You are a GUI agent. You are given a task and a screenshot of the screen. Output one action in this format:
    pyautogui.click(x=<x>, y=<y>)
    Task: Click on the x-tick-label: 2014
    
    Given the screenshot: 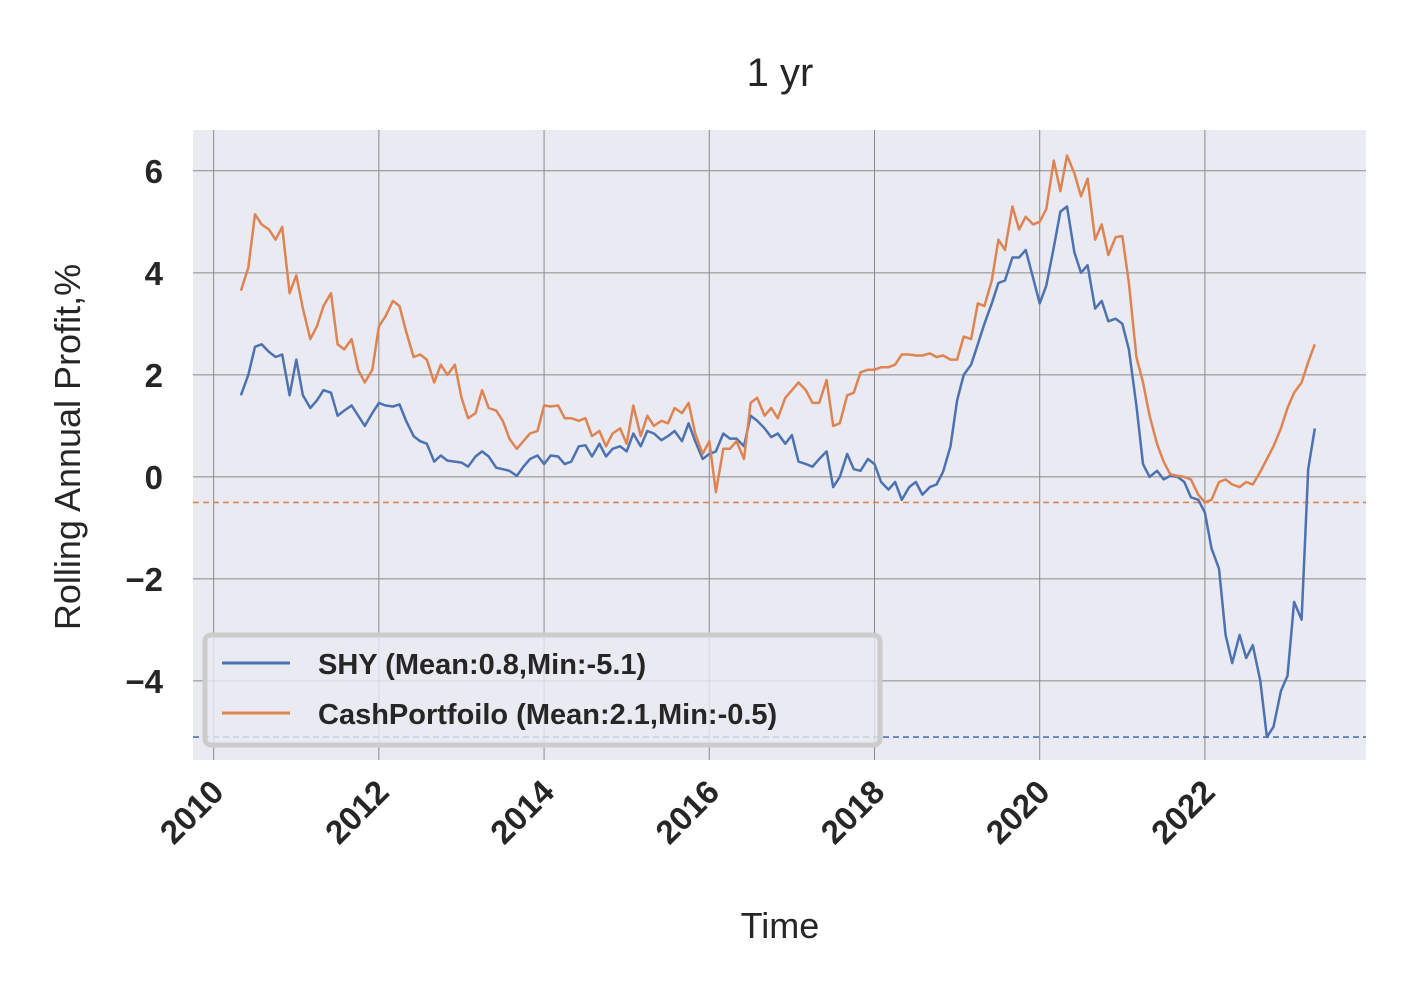 What is the action you would take?
    pyautogui.click(x=522, y=811)
    